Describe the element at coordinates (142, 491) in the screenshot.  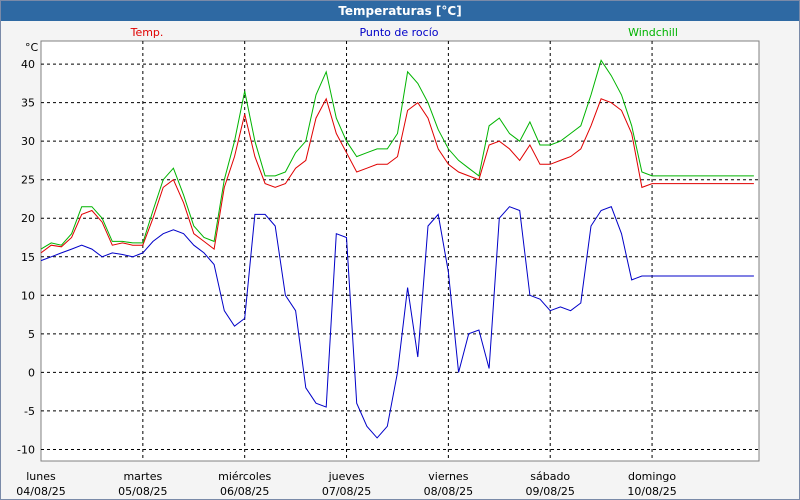
I see `x-tick-date: 05/08/25` at that location.